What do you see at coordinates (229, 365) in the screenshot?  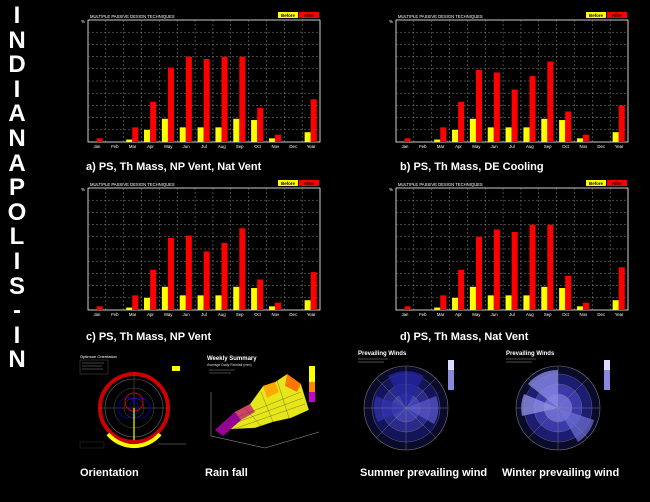 I see `rainfall-thumb-subtitle: Average Daily Rainfall (mm)` at bounding box center [229, 365].